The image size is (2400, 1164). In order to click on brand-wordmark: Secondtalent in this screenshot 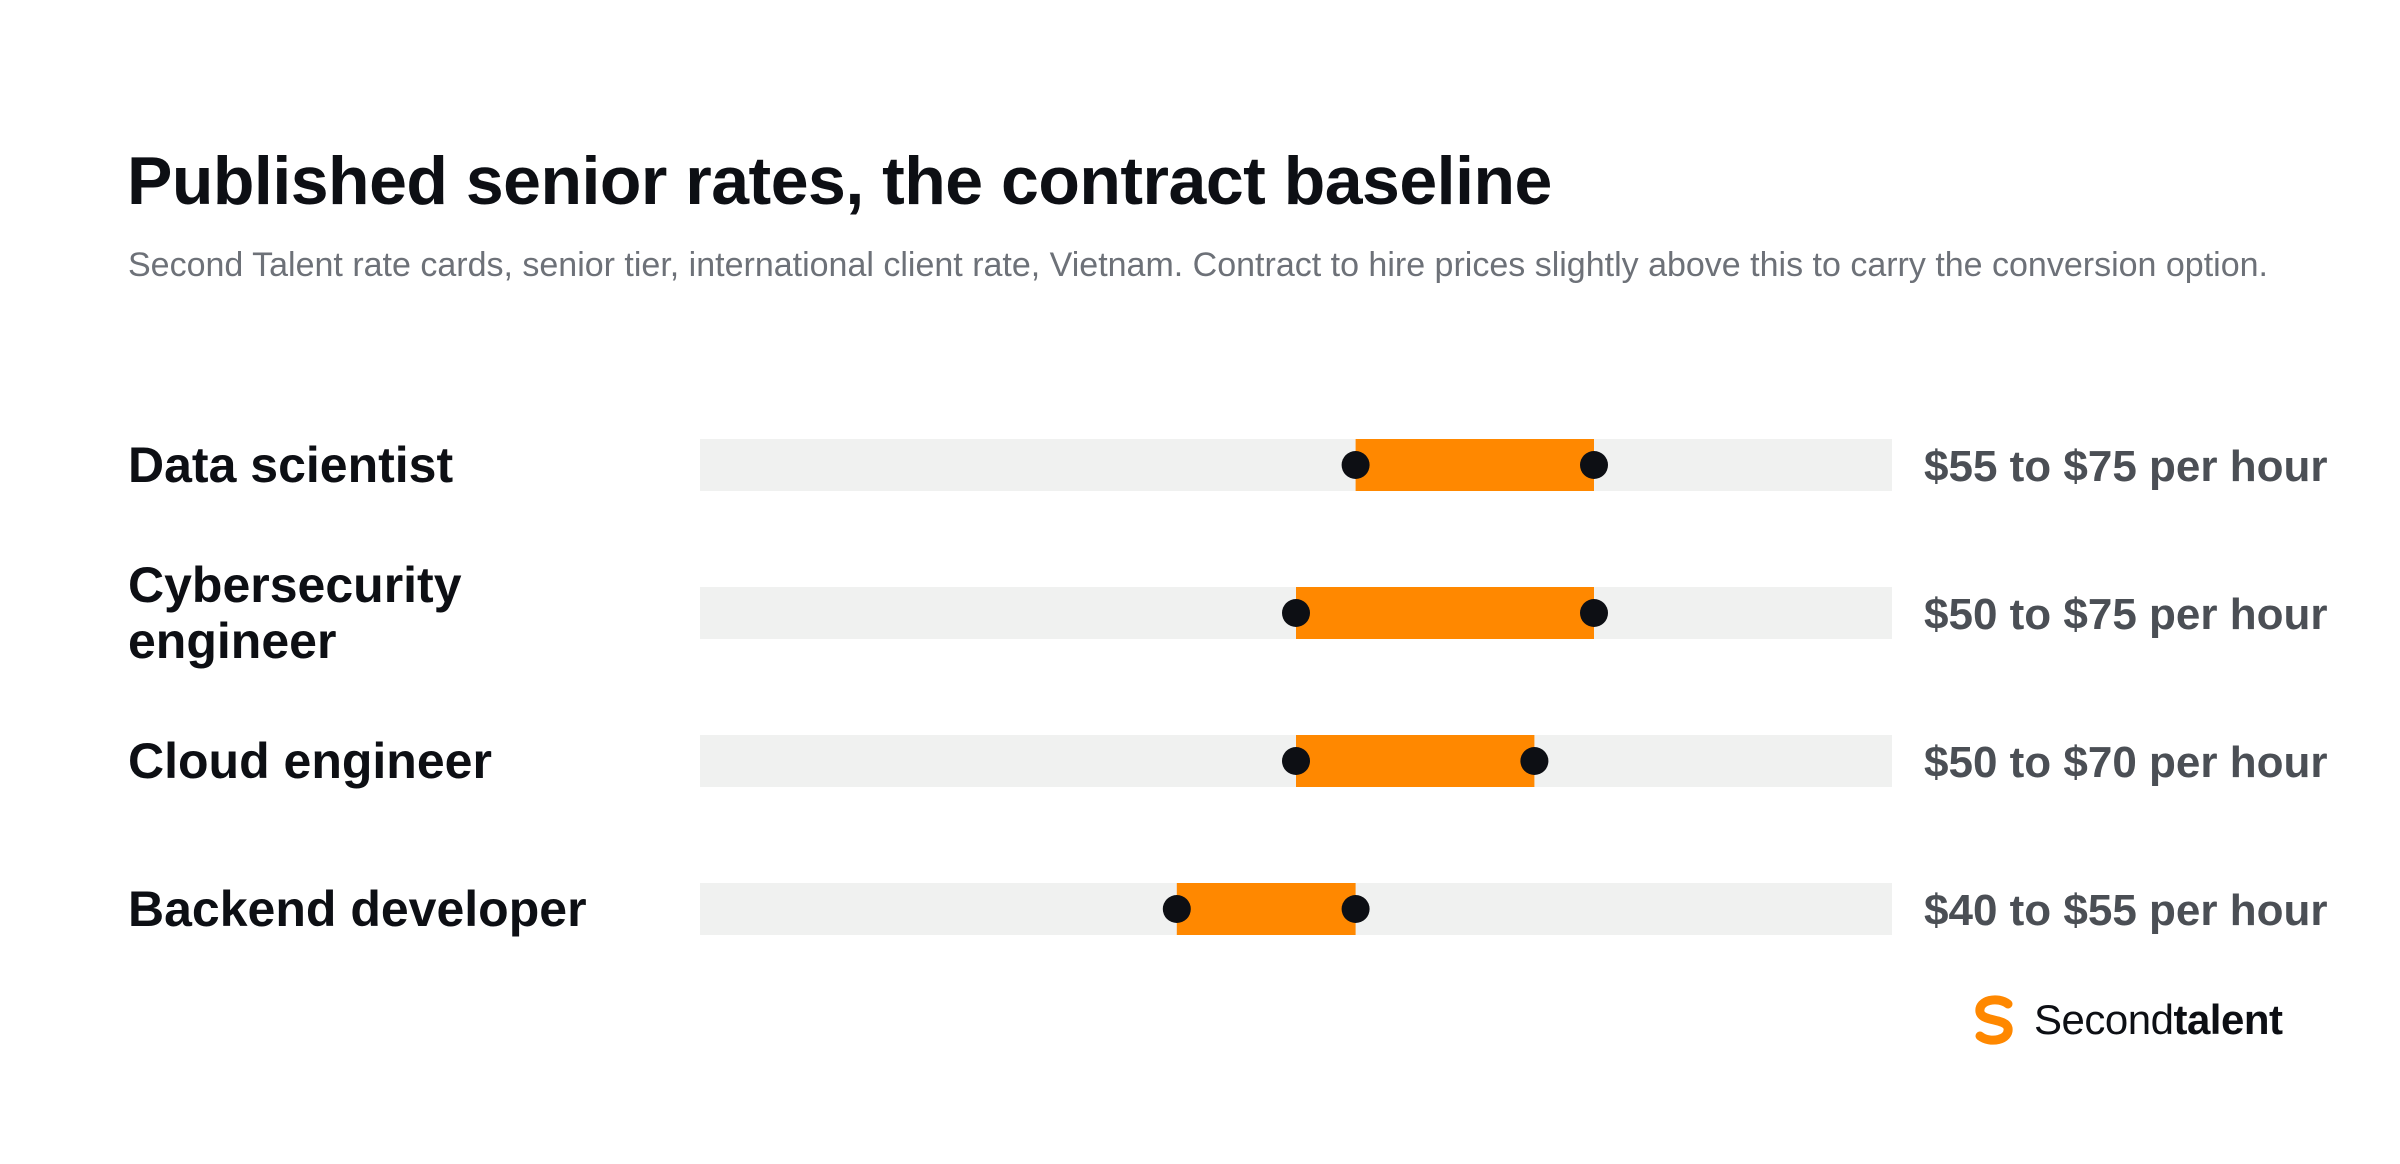, I will do `click(2158, 1020)`.